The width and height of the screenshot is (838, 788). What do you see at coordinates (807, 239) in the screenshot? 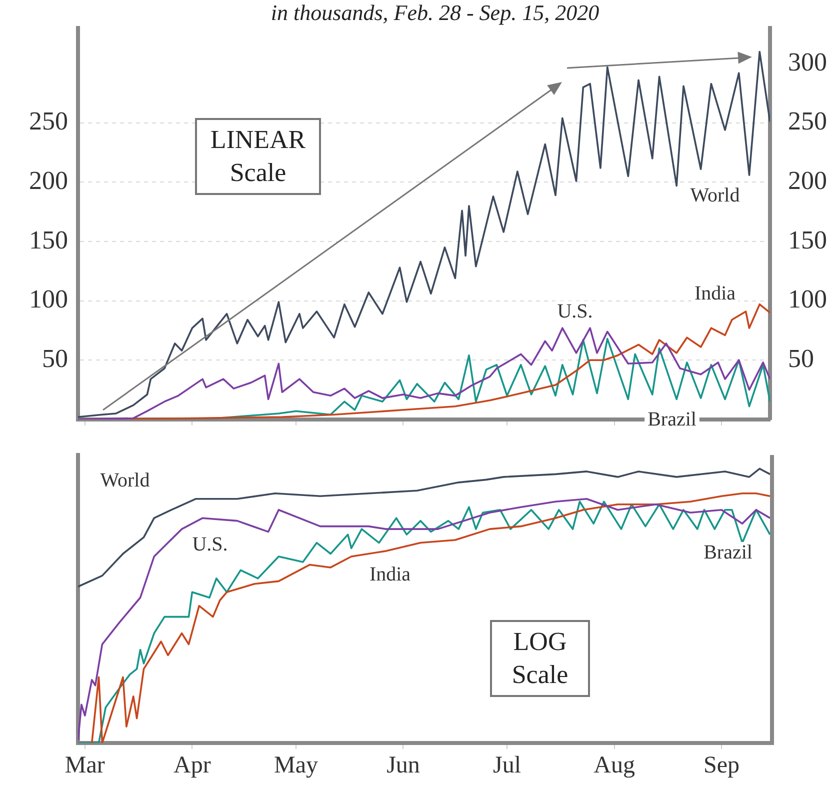
I see `y2-tick-label: 150` at bounding box center [807, 239].